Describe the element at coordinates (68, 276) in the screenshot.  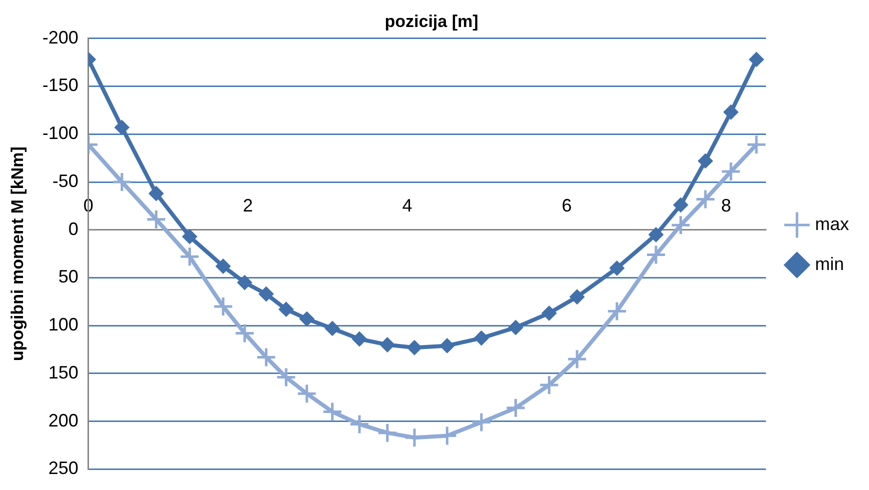
I see `y-tick-label: 50` at that location.